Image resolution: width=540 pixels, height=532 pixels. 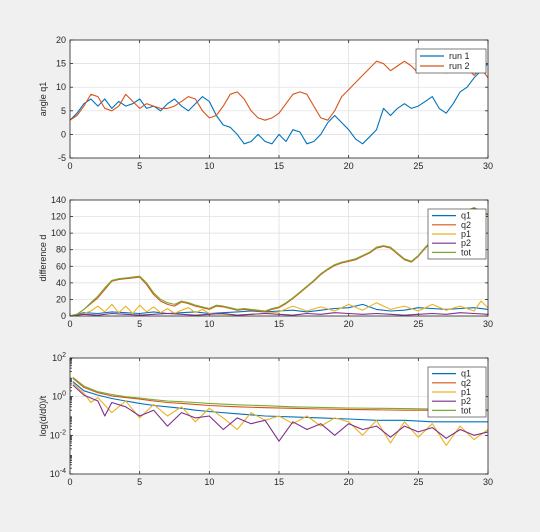 I want to click on series-group, so click(x=280, y=411).